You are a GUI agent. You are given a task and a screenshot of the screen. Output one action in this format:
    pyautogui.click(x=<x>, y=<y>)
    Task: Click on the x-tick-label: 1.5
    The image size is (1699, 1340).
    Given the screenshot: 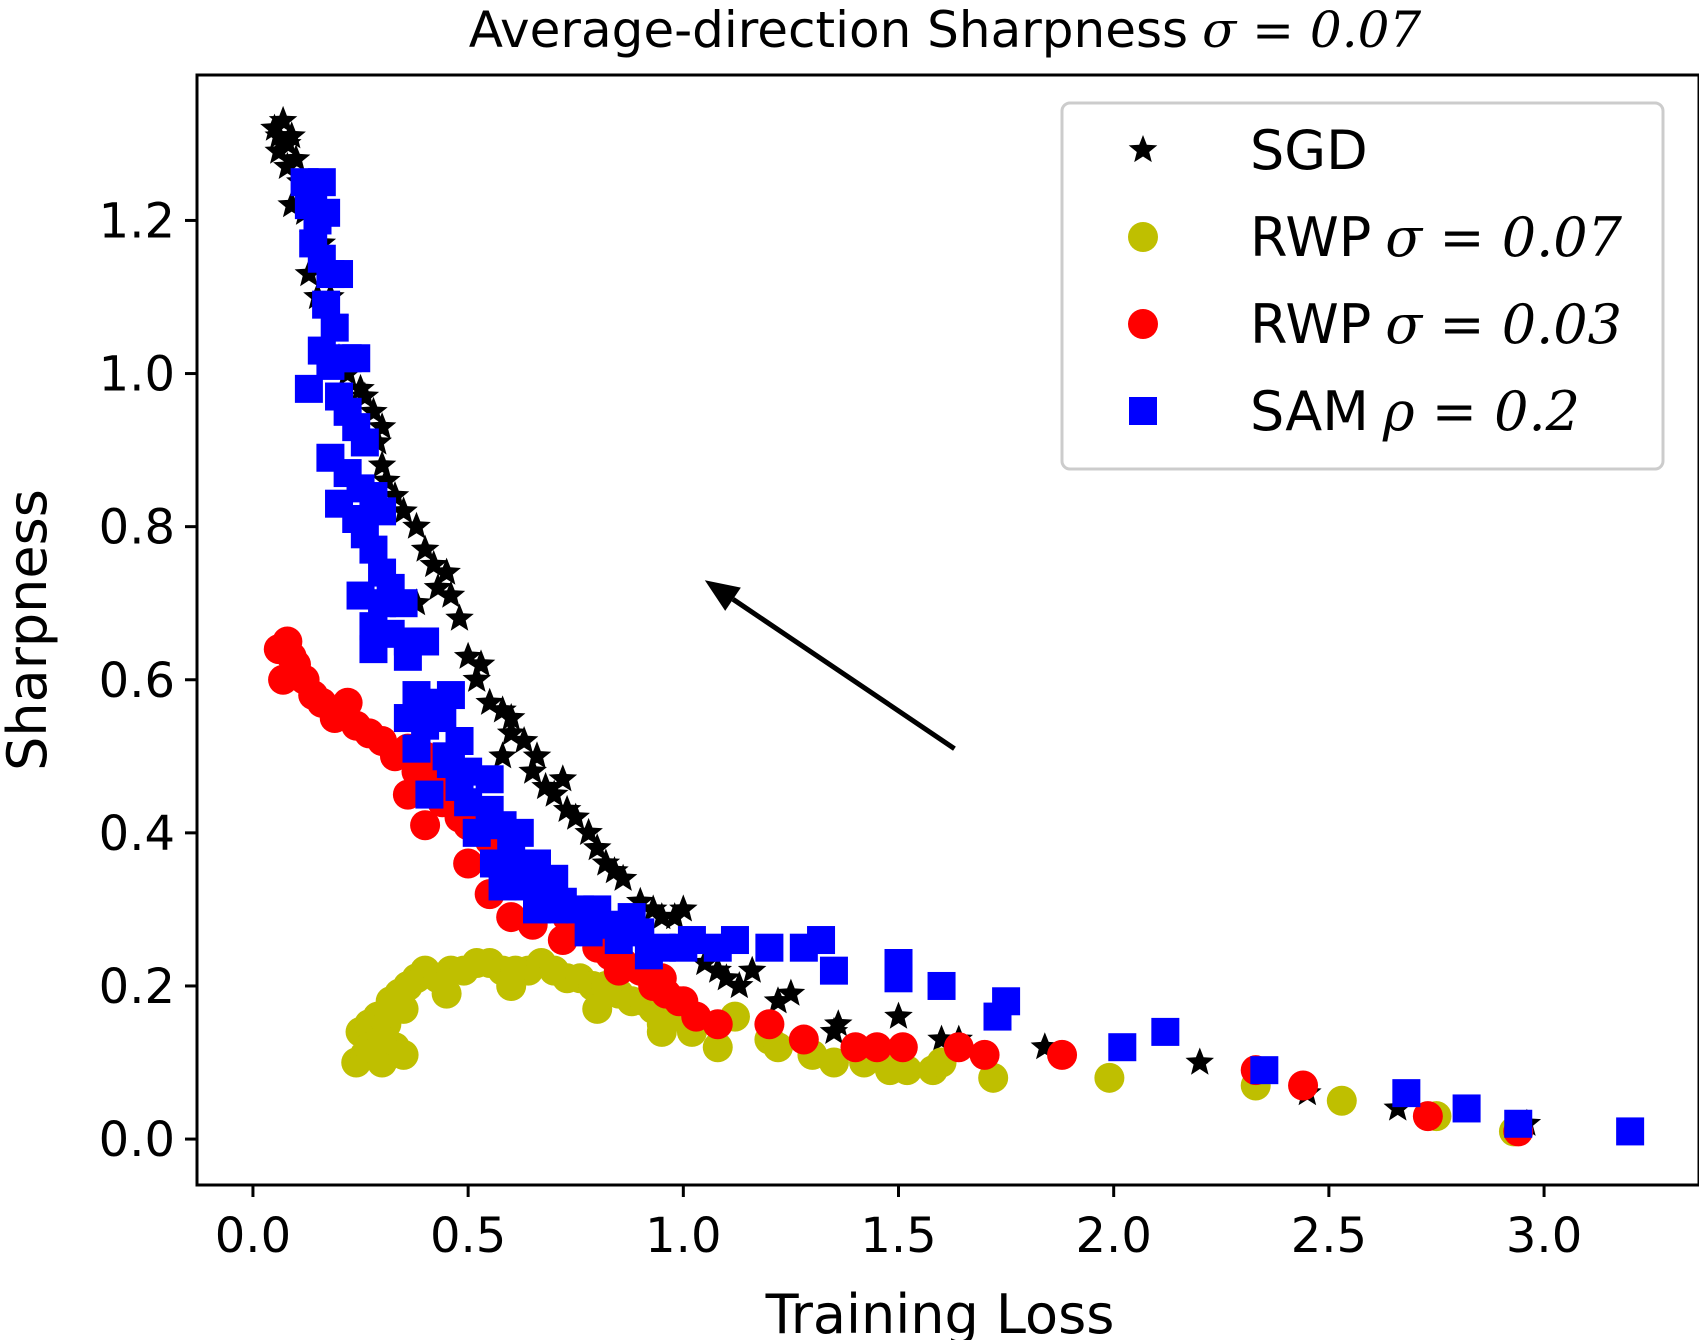 What is the action you would take?
    pyautogui.click(x=898, y=1236)
    